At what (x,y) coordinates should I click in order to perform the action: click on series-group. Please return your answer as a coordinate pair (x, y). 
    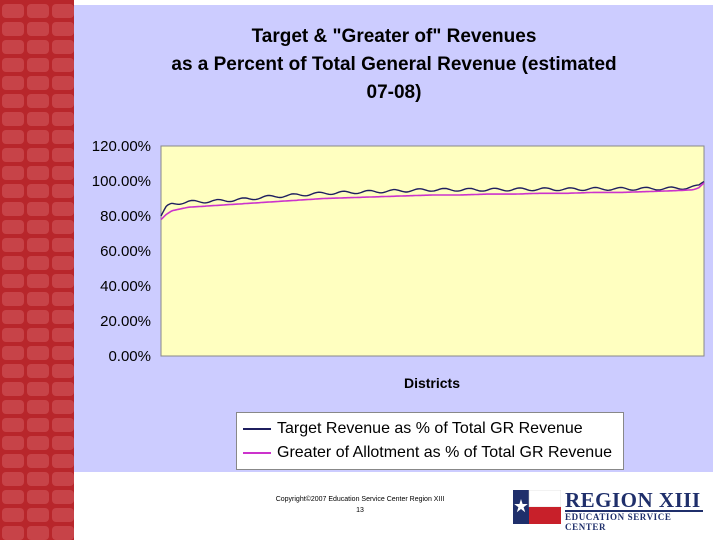
    Looking at the image, I should click on (432, 200).